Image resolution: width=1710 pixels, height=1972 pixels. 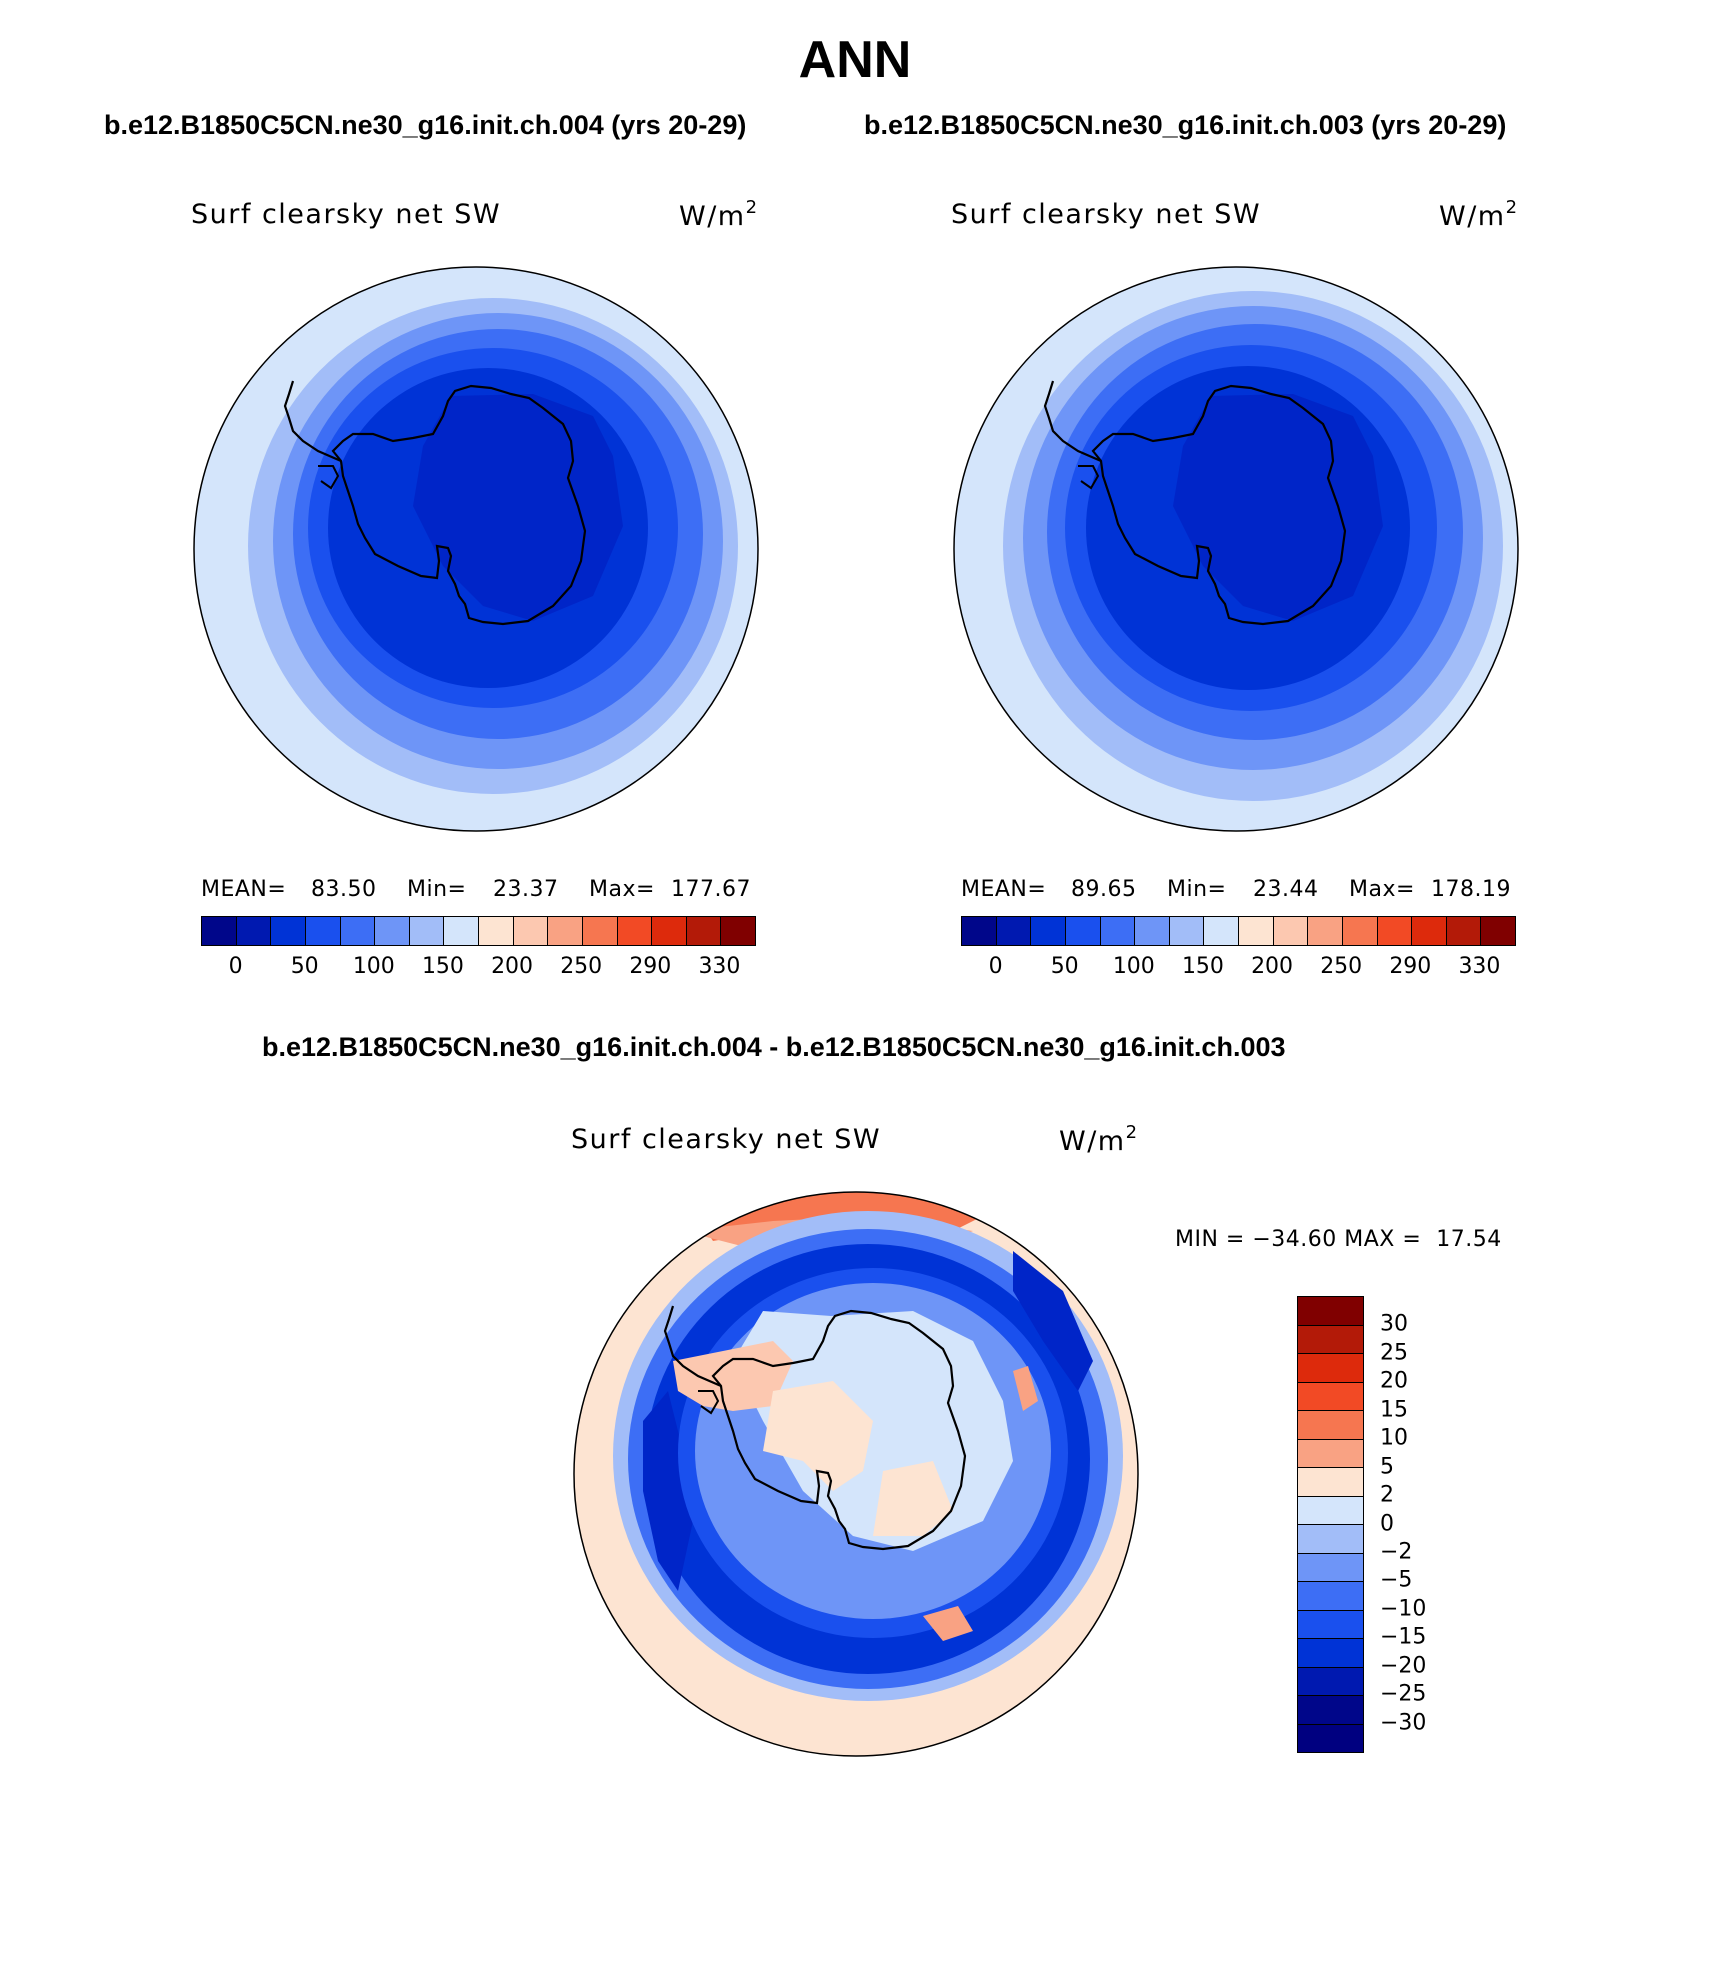 I want to click on diff-colorbar-tick-label: 30, so click(x=1394, y=1324).